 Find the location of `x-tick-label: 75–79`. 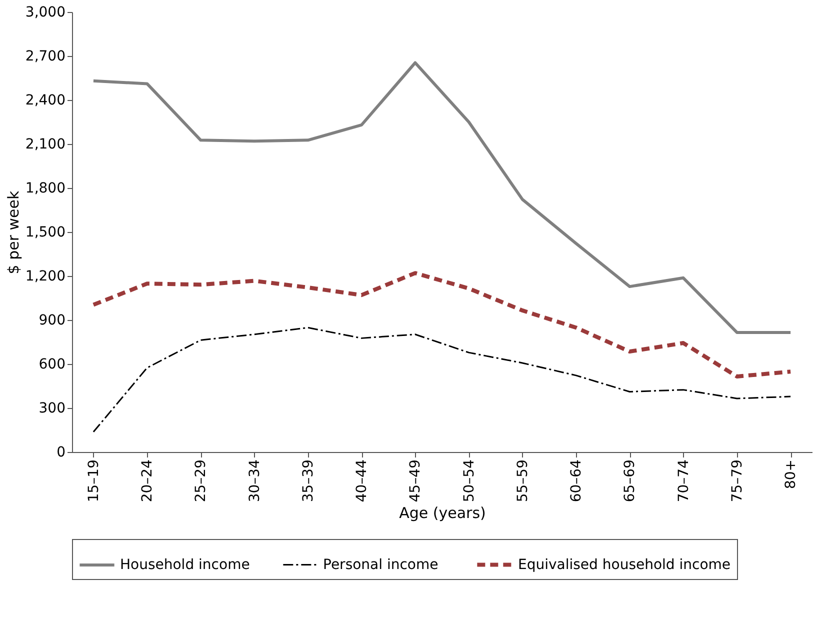

x-tick-label: 75–79 is located at coordinates (737, 481).